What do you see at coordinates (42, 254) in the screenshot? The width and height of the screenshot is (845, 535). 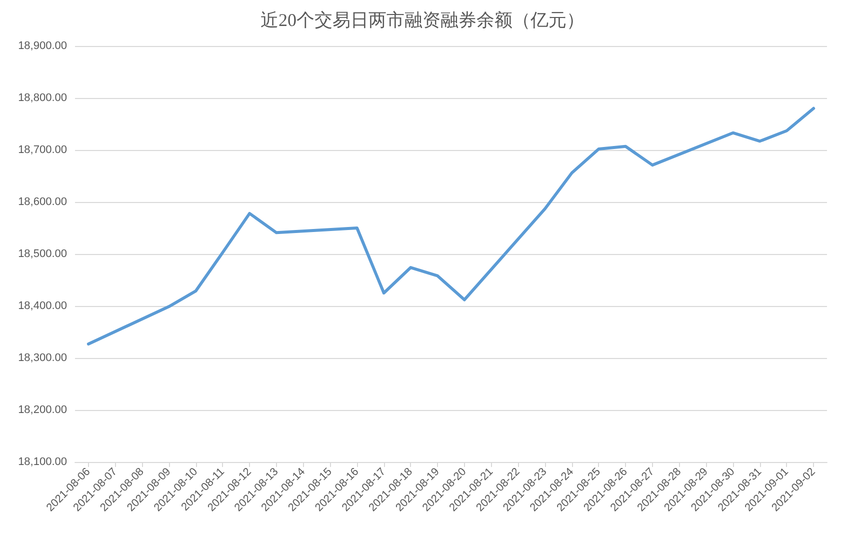 I see `y-tick-label: 18,500.00` at bounding box center [42, 254].